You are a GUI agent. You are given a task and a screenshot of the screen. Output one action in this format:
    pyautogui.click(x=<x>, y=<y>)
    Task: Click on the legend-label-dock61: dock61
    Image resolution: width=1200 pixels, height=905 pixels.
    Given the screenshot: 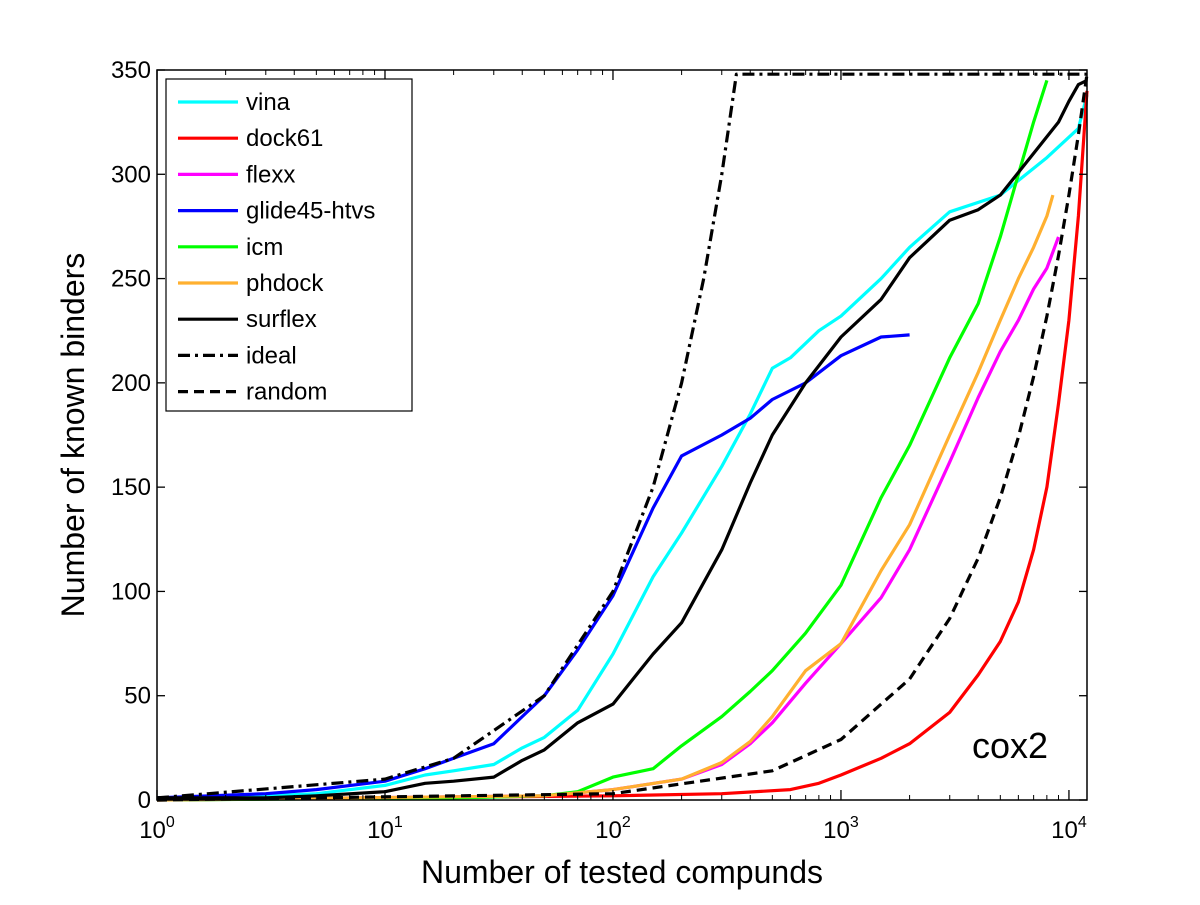 What is the action you would take?
    pyautogui.click(x=284, y=138)
    